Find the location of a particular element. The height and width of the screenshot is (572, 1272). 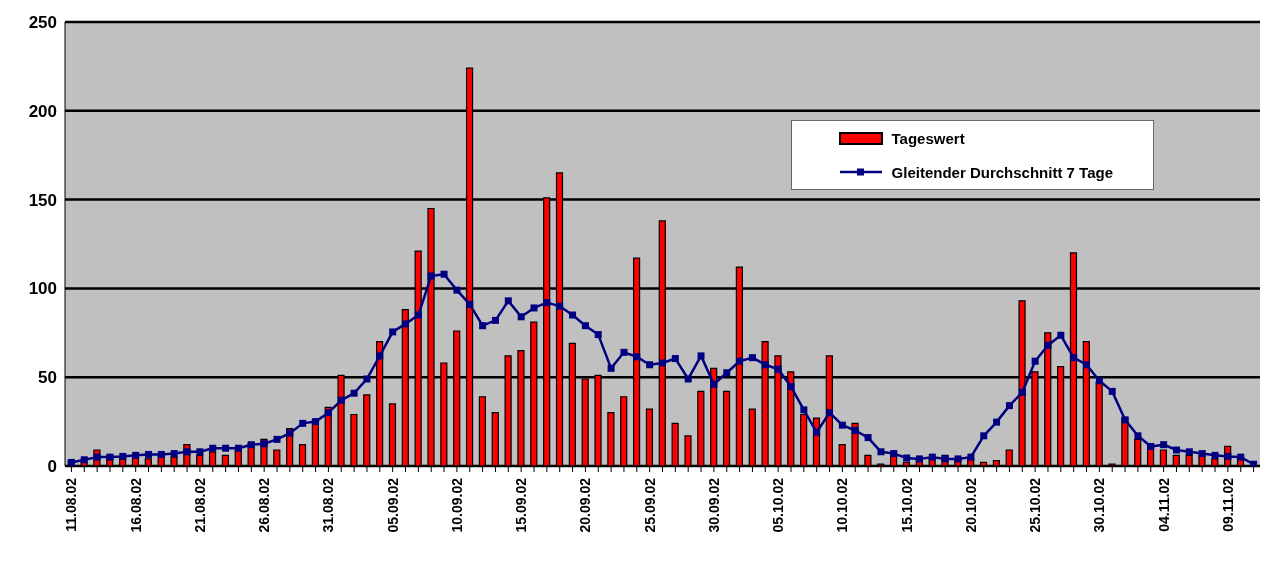

x-tick-label: 31.08.02 is located at coordinates (328, 505).